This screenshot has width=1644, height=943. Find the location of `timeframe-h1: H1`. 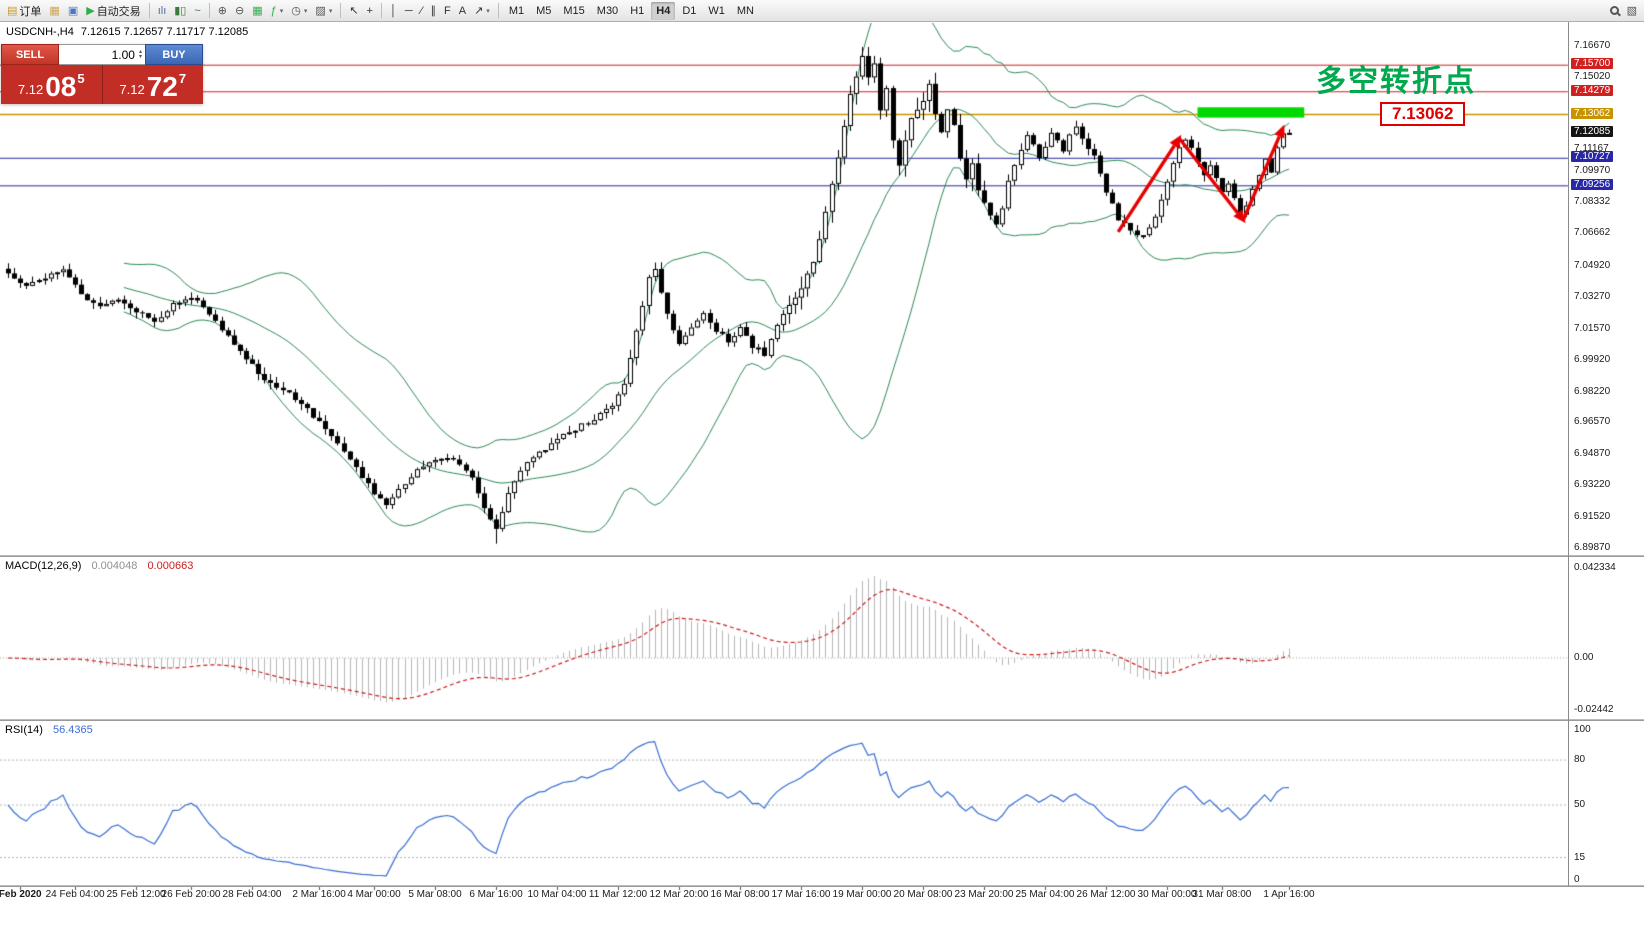

timeframe-h1: H1 is located at coordinates (637, 11).